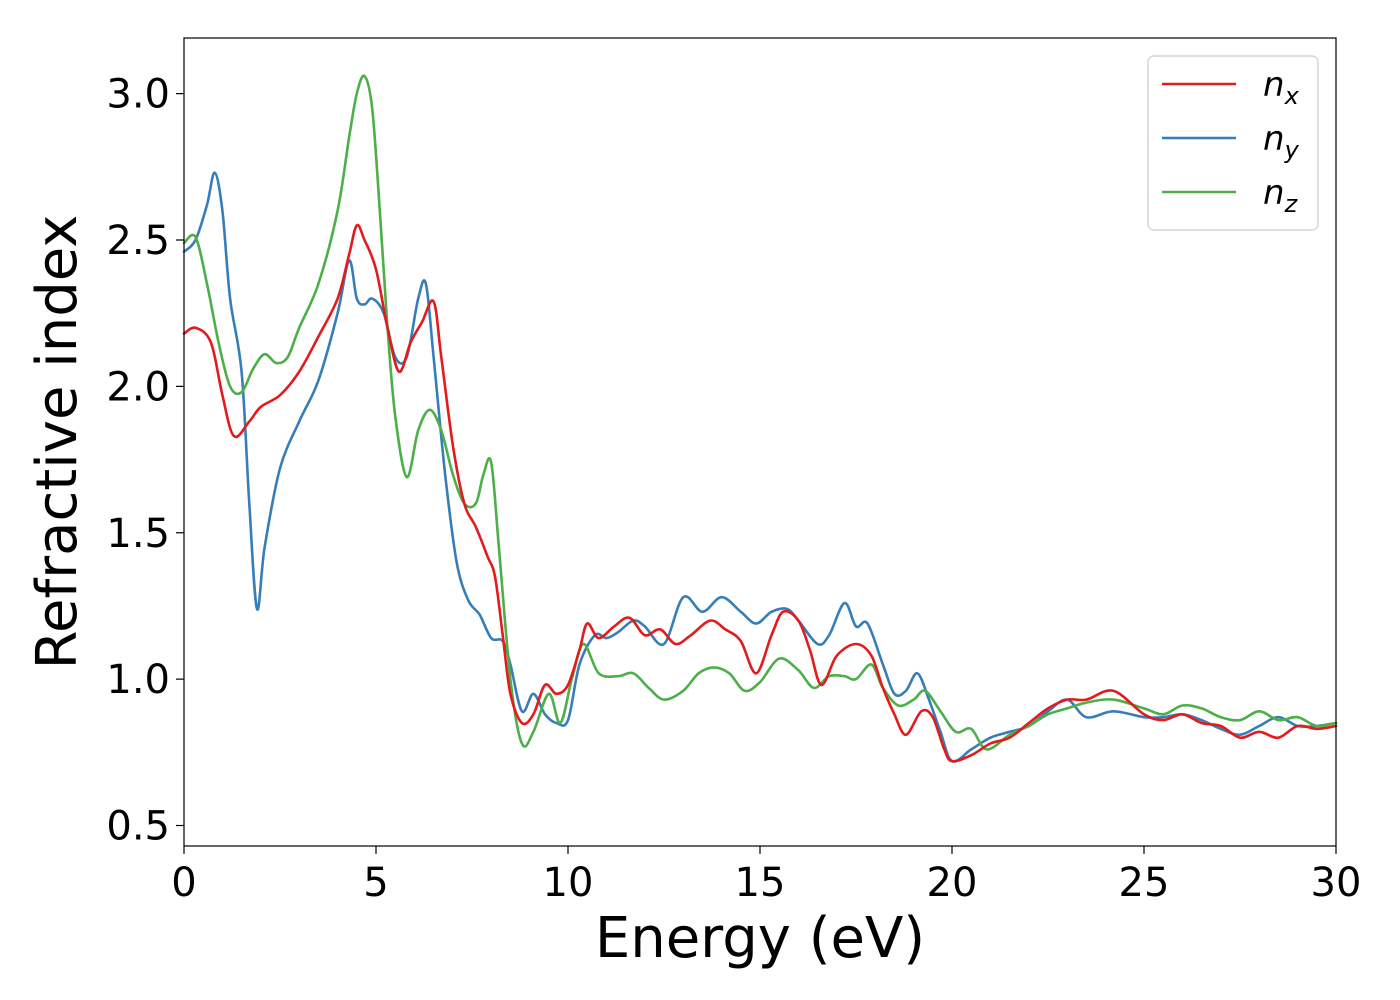  What do you see at coordinates (138, 680) in the screenshot?
I see `y-tick-label: 1.0` at bounding box center [138, 680].